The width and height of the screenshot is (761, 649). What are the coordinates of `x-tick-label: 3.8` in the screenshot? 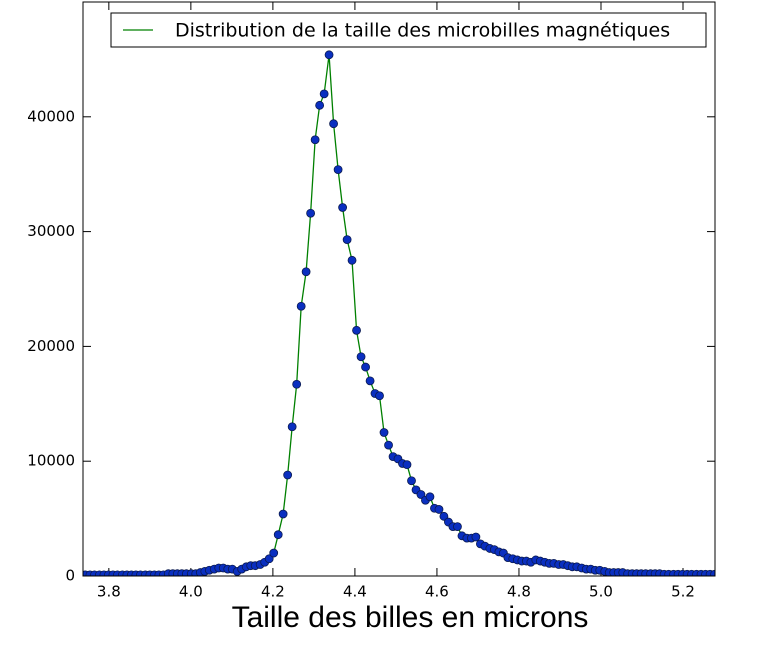 It's located at (109, 592).